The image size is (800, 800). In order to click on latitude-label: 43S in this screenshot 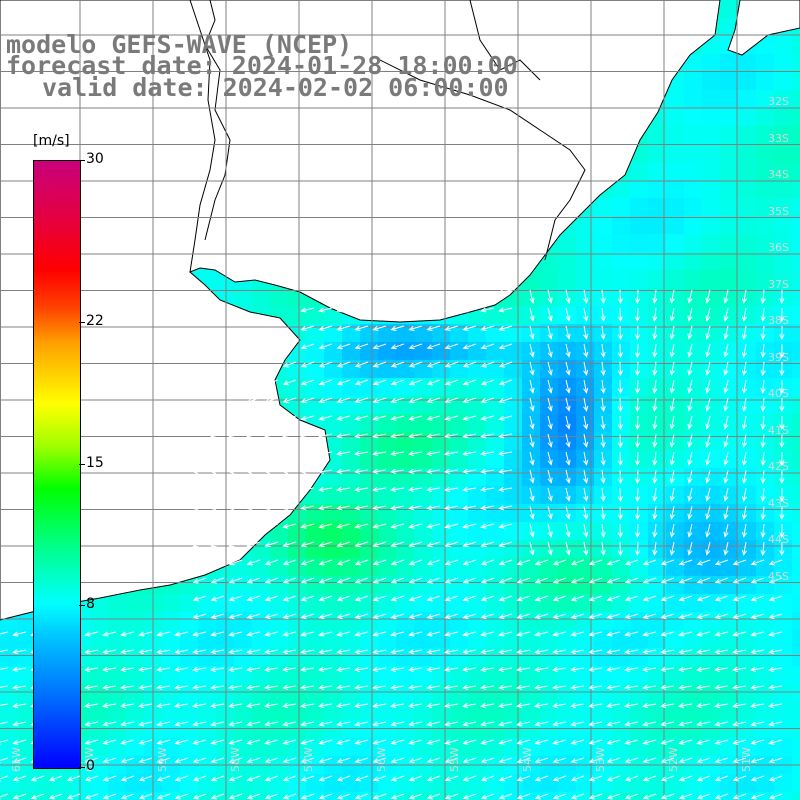, I will do `click(778, 503)`.